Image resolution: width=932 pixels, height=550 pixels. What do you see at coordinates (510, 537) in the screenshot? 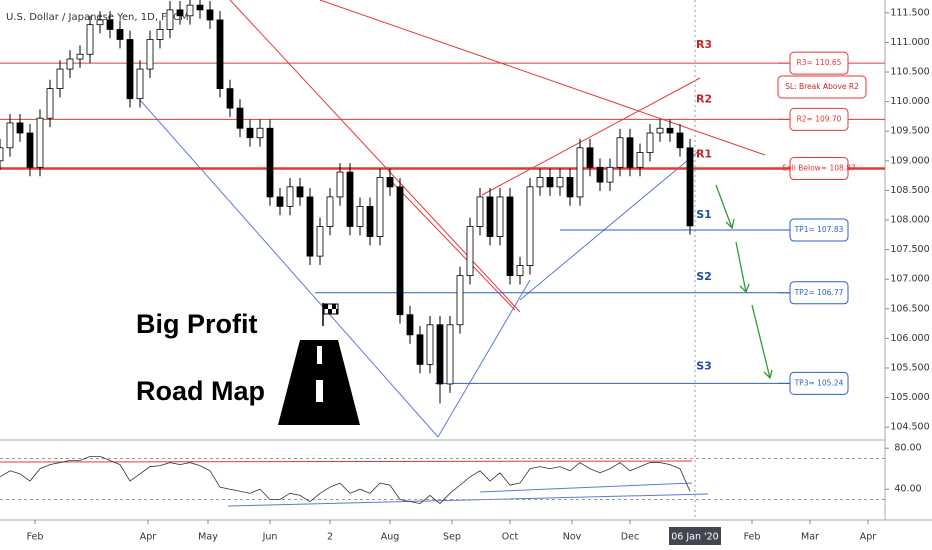
I see `x-tick-label: Oct` at bounding box center [510, 537].